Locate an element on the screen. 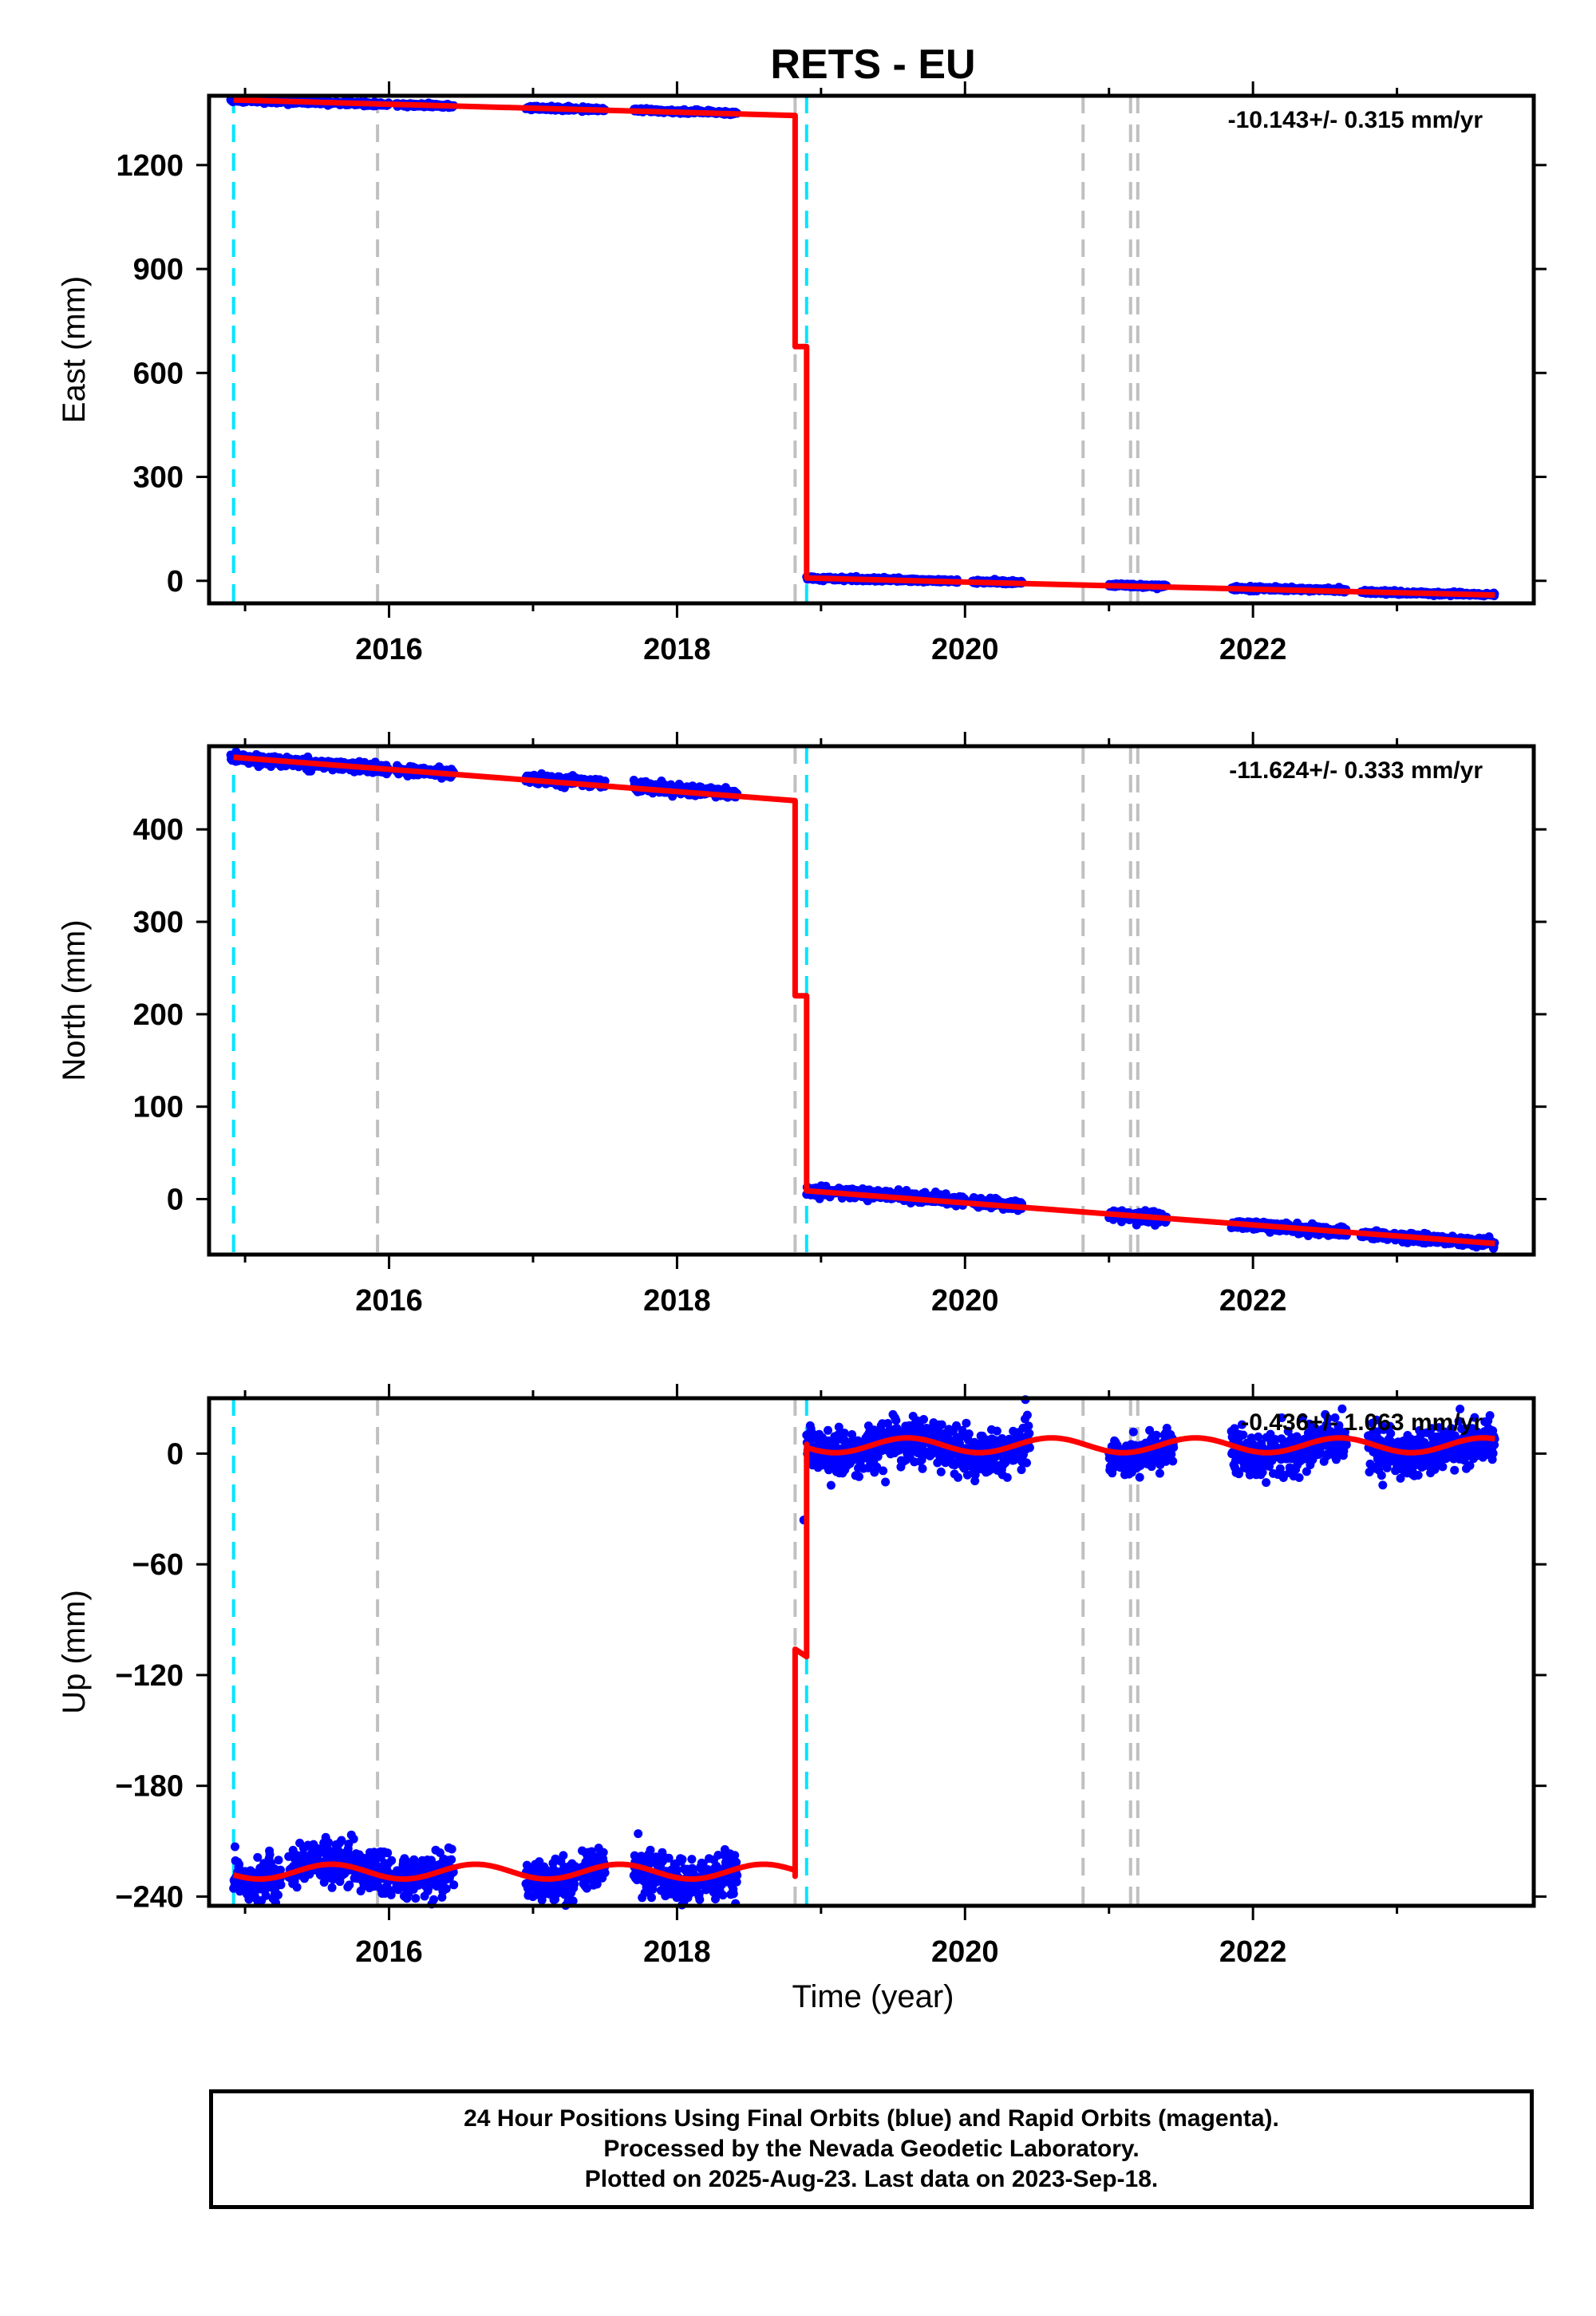 This screenshot has height=2316, width=1596. y-tick-label: 900 is located at coordinates (158, 270).